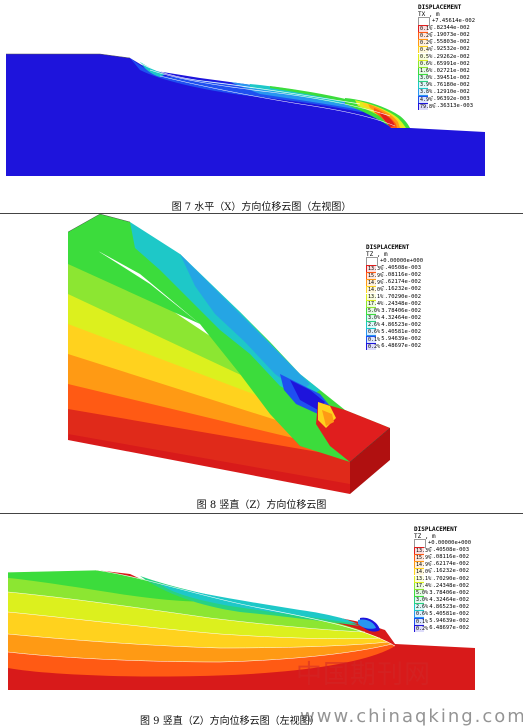  I want to click on figure-8-caption: 图 8 竖直（Z）方向位移云图, so click(261, 505).